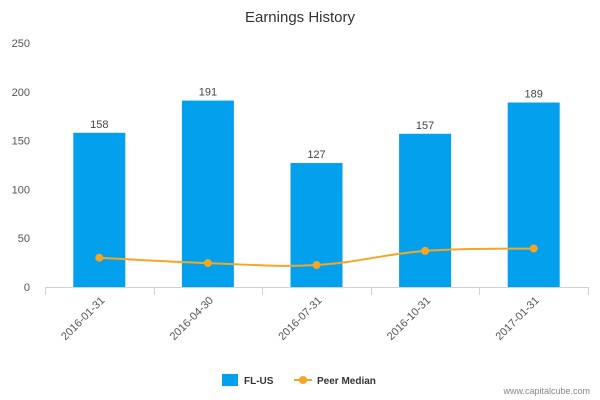  Describe the element at coordinates (300, 17) in the screenshot. I see `chart-title: Earnings History` at that location.